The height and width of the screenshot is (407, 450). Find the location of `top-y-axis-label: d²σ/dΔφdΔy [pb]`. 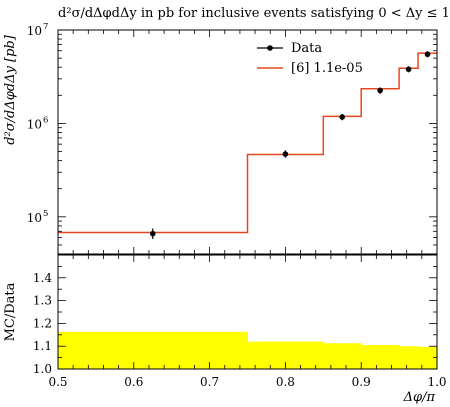

top-y-axis-label: d²σ/dΔφdΔy [pb] is located at coordinates (10, 89).